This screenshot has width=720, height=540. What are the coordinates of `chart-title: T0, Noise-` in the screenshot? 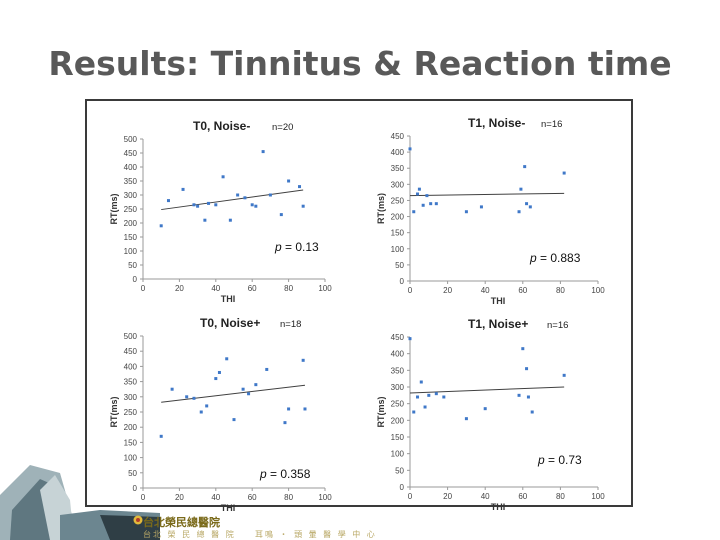 It's located at (221, 126).